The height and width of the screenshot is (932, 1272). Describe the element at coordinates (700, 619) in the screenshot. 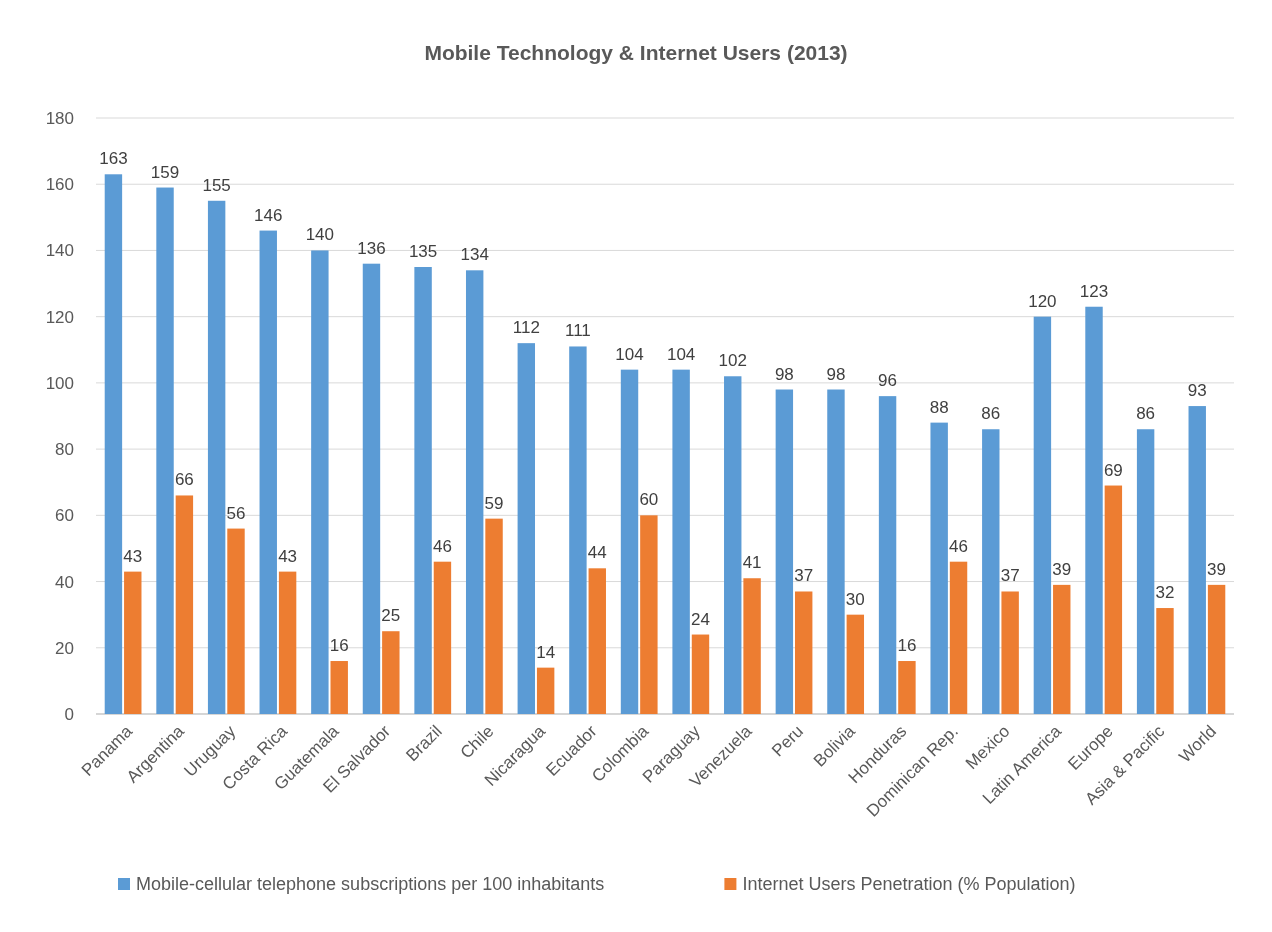

I see `data-label: 24` at that location.